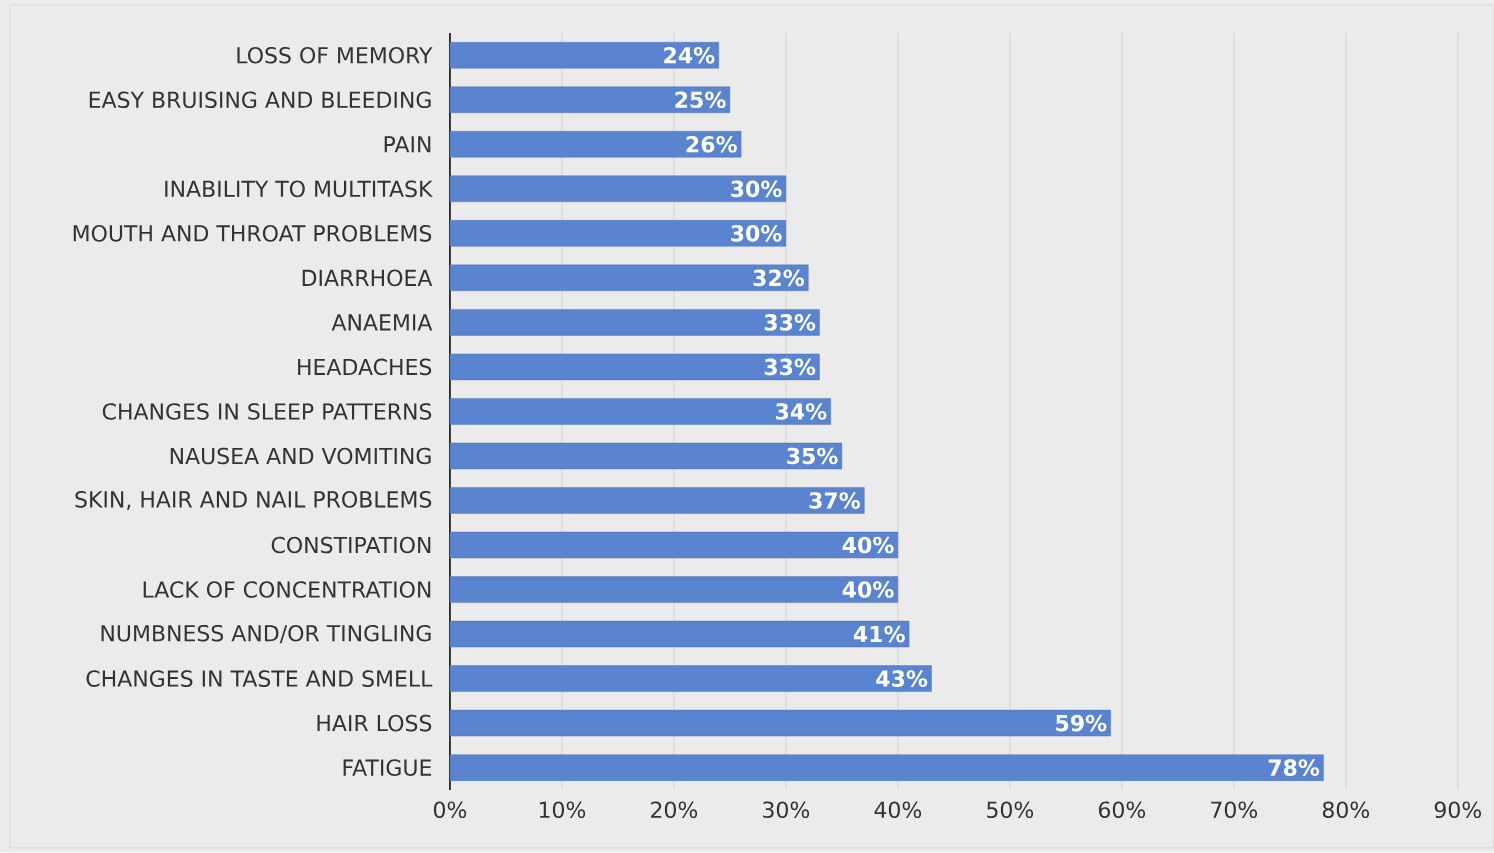 The image size is (1494, 853). I want to click on y-tick-label: NAUSEA AND VOMITING, so click(300, 456).